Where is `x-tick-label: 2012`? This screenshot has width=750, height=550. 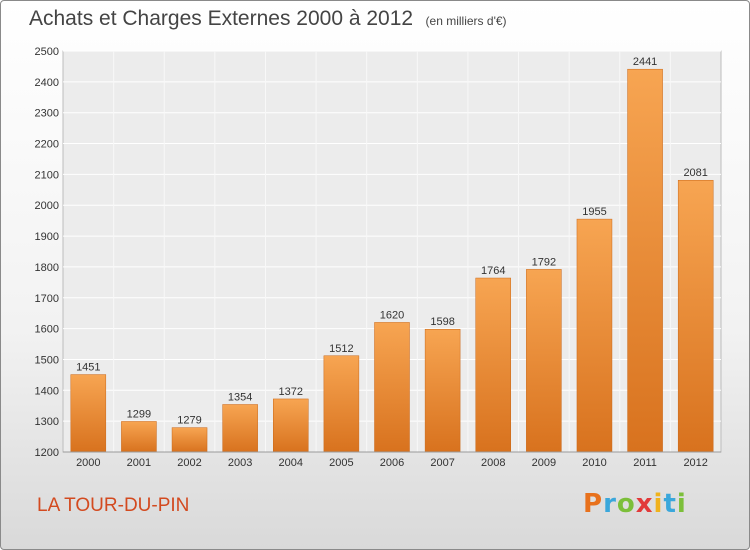
x-tick-label: 2012 is located at coordinates (695, 463).